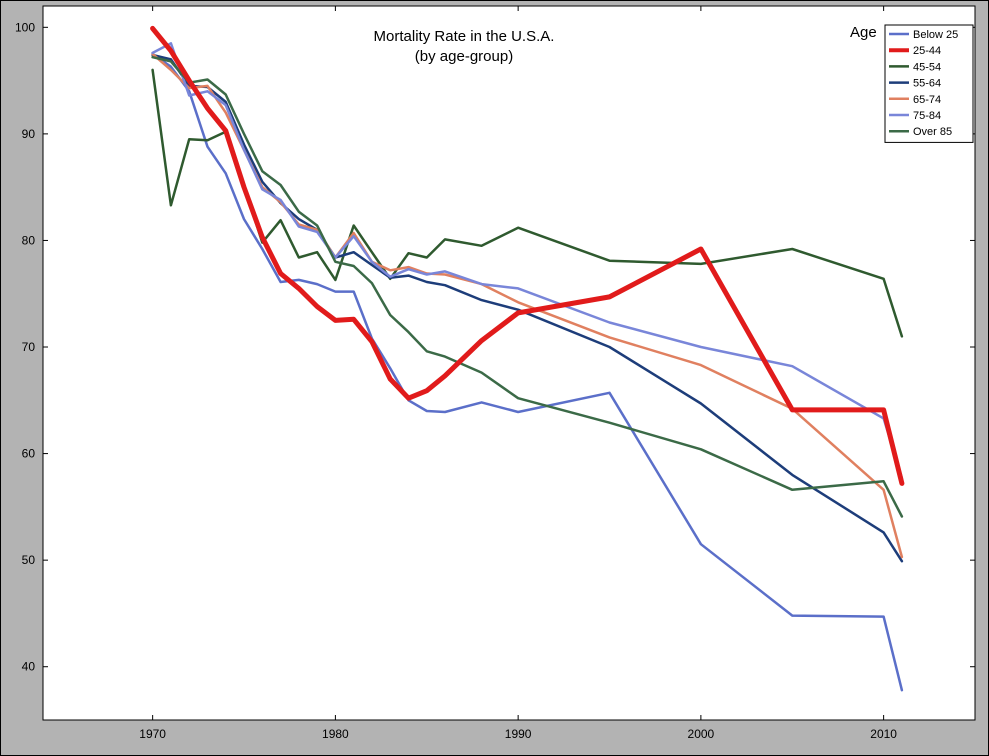 This screenshot has height=756, width=989. I want to click on legend: Below 25 25-44 45-54 55-64 65-74 75-84 Over 85, so click(929, 83).